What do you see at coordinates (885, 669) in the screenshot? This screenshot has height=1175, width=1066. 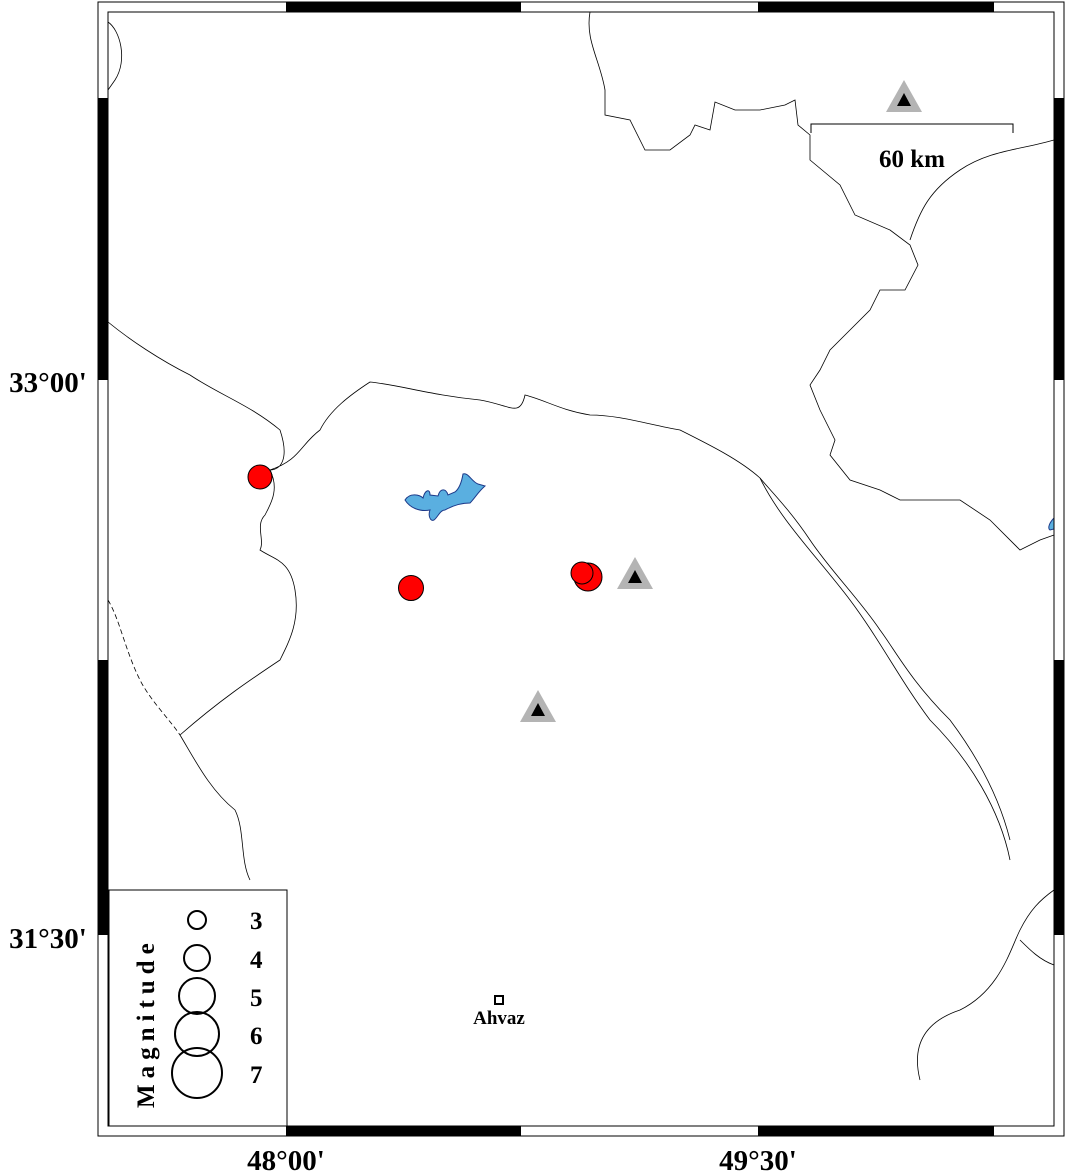 I see `river-east` at bounding box center [885, 669].